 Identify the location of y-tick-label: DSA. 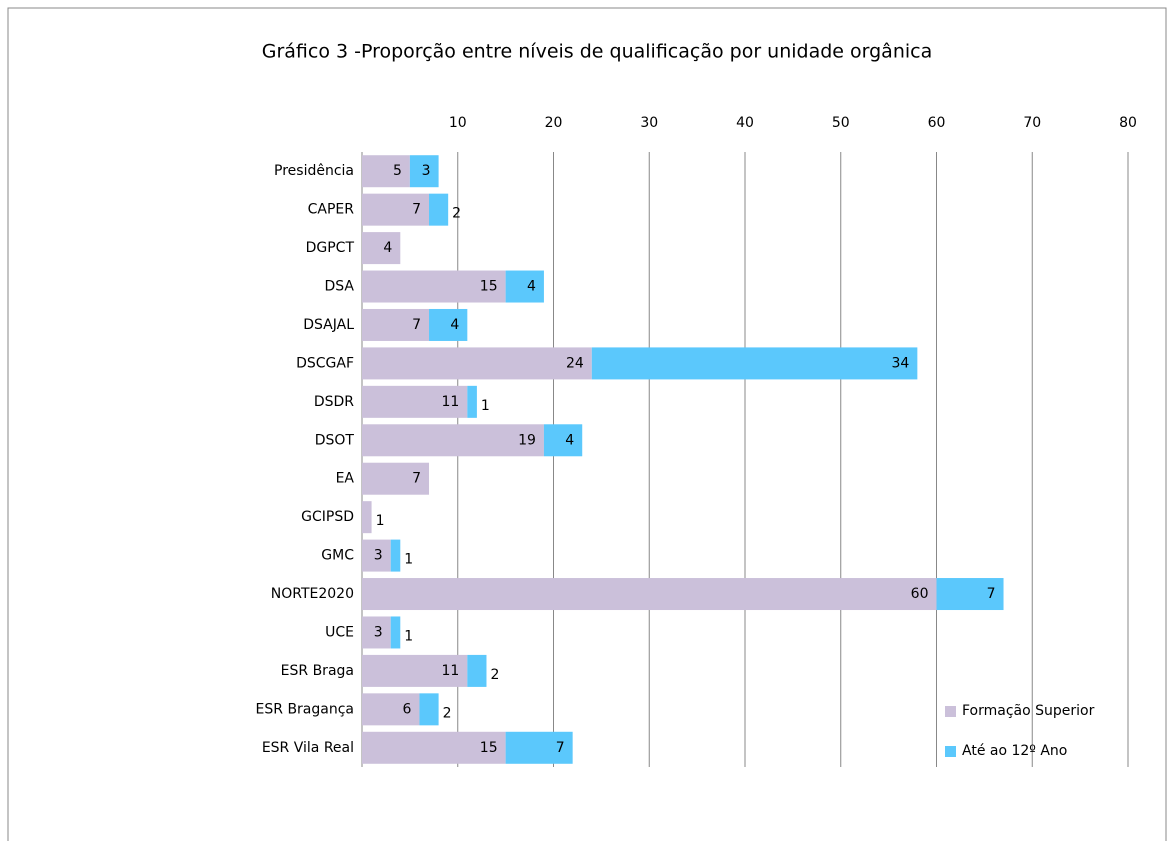
(339, 287).